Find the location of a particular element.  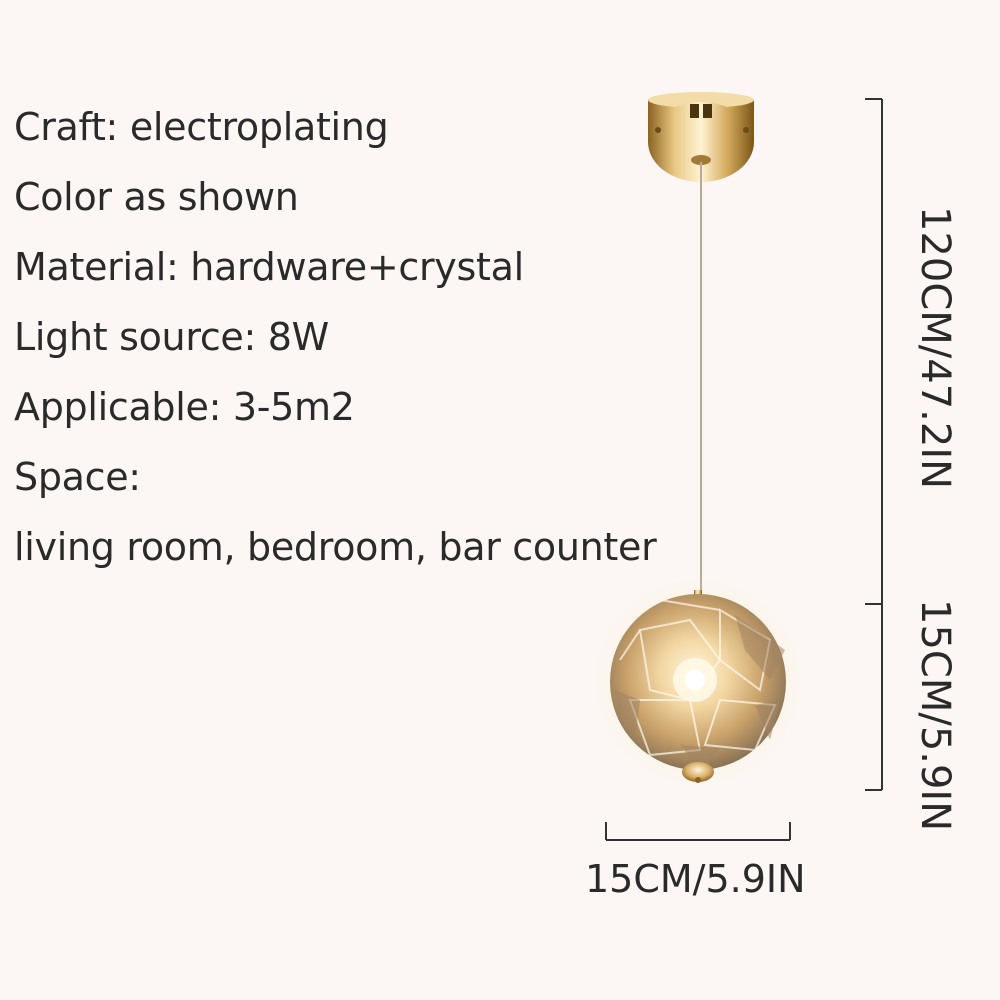

spec-space-value: living room, bedroom, bar counter is located at coordinates (335, 547).